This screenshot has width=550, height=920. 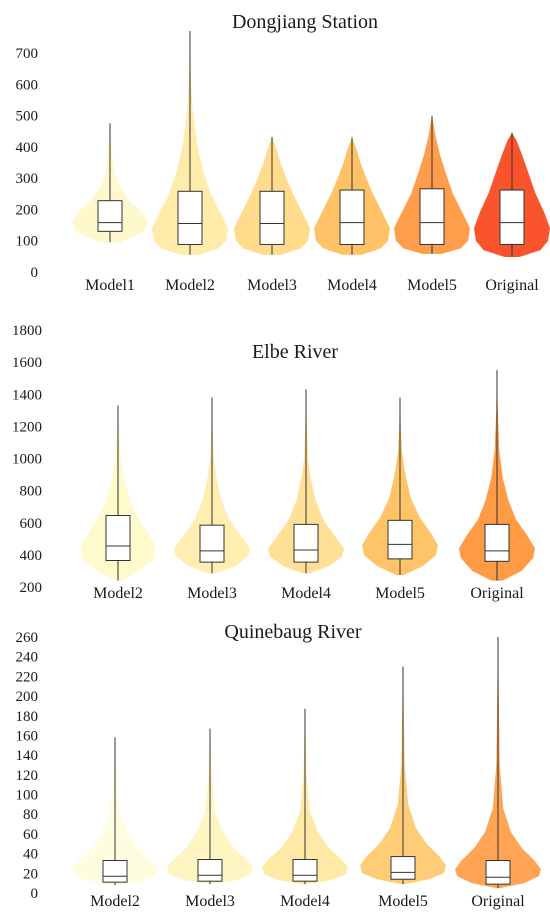 What do you see at coordinates (110, 285) in the screenshot?
I see `category-label: Model1` at bounding box center [110, 285].